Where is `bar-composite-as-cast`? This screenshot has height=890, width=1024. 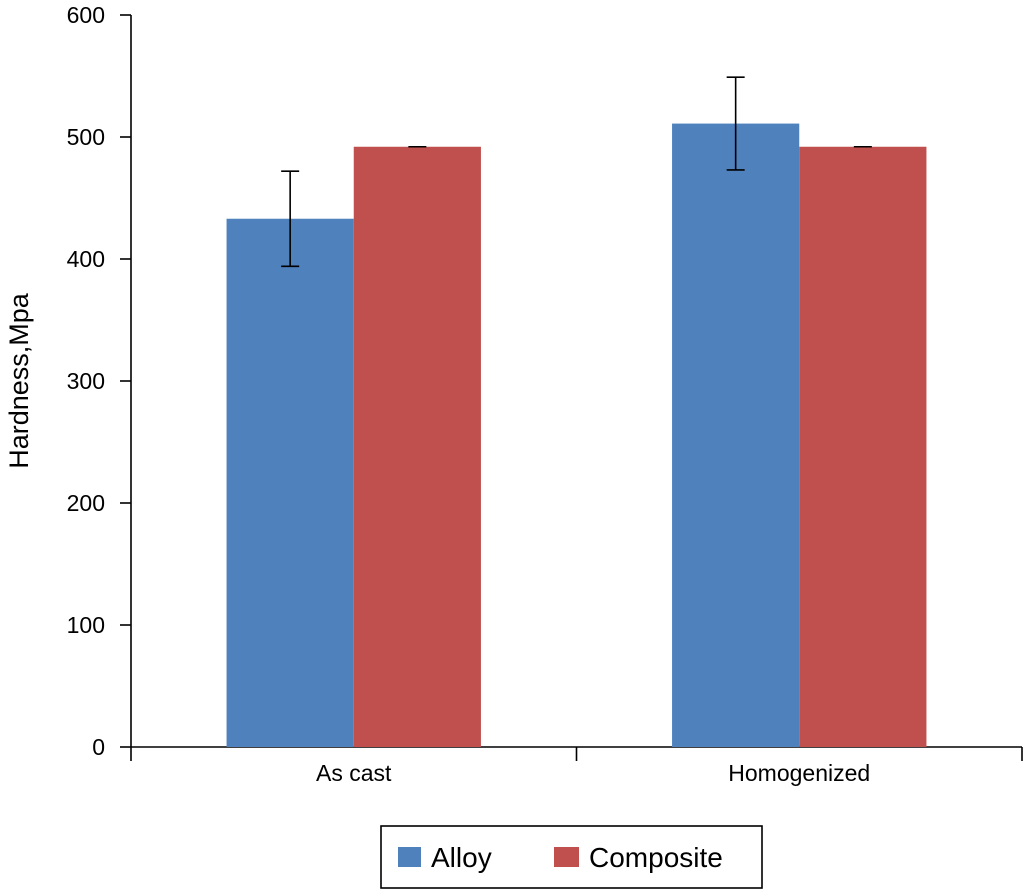 bar-composite-as-cast is located at coordinates (417, 446).